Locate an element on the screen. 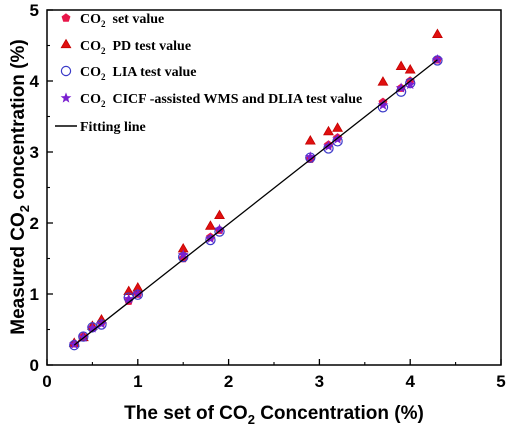 This screenshot has height=433, width=510. x-tick-label: 4 is located at coordinates (410, 381).